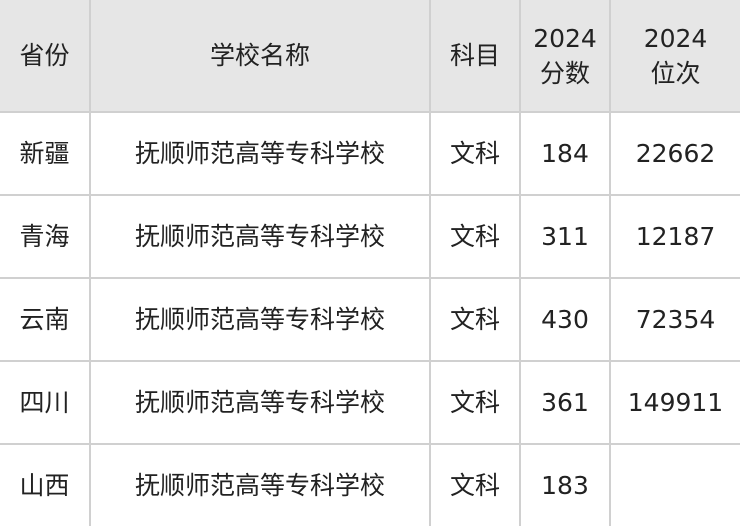 This screenshot has height=526, width=740. I want to click on header-subject: 科目, so click(475, 56).